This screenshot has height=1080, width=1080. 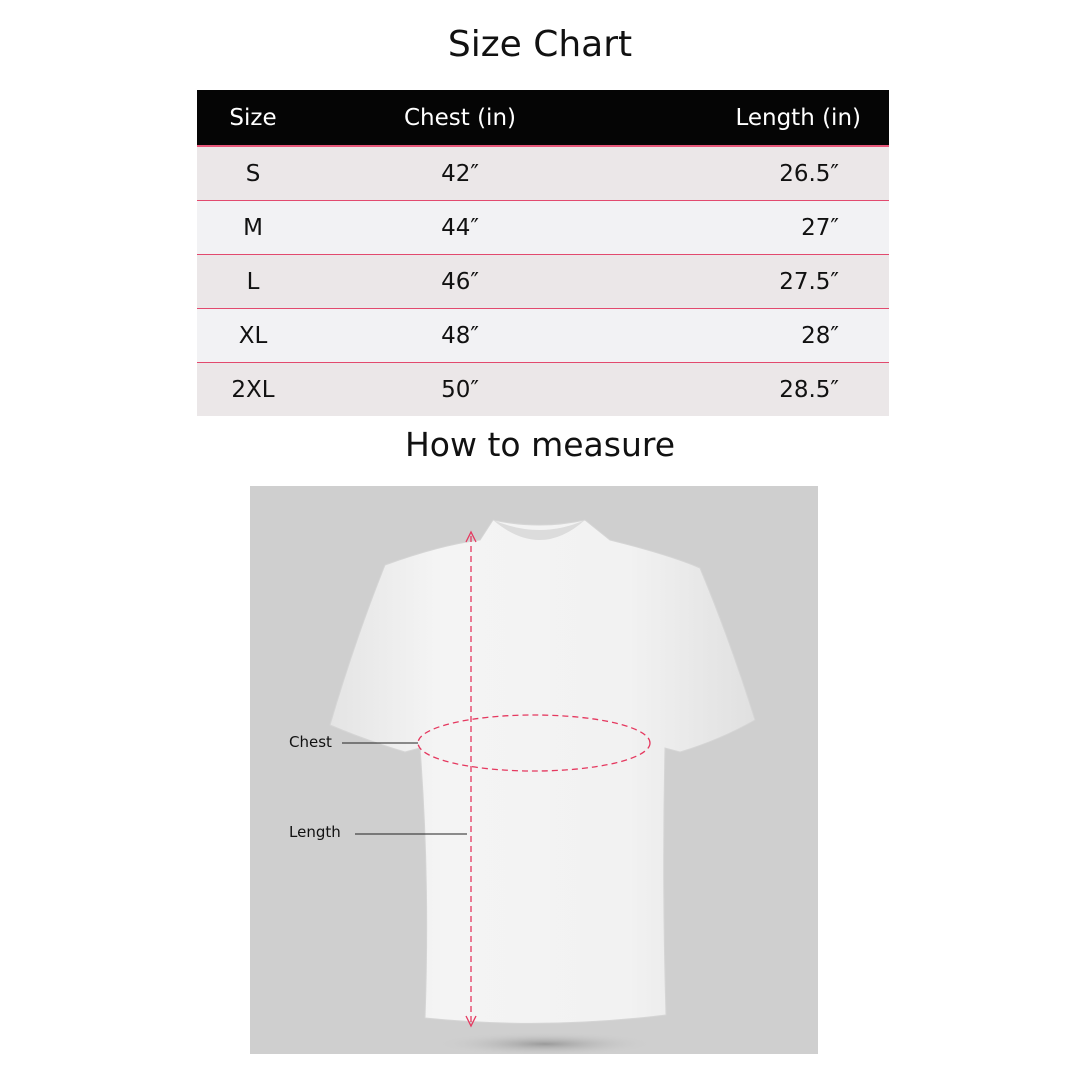 What do you see at coordinates (253, 173) in the screenshot?
I see `size-cell: S` at bounding box center [253, 173].